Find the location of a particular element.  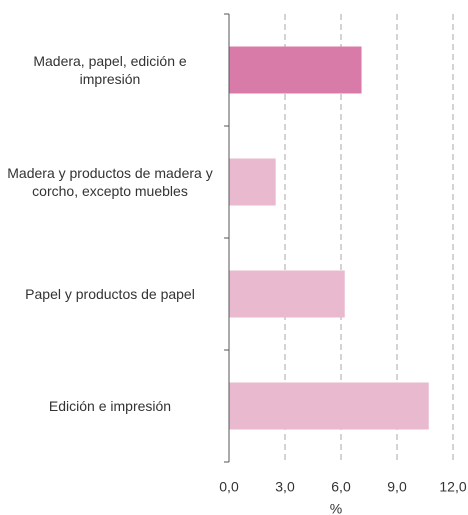

x-tick-label: 9,0 is located at coordinates (397, 487).